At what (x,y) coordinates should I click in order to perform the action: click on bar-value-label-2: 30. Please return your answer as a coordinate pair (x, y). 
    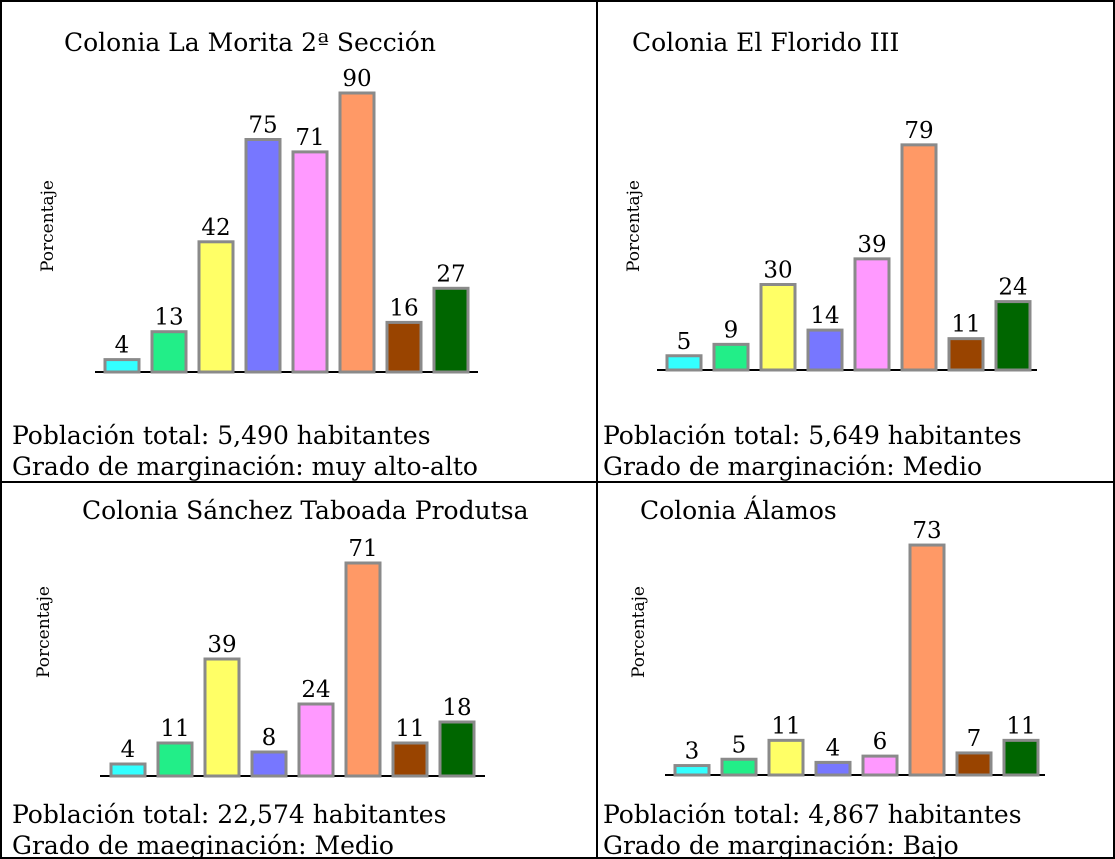
    Looking at the image, I should click on (777, 271).